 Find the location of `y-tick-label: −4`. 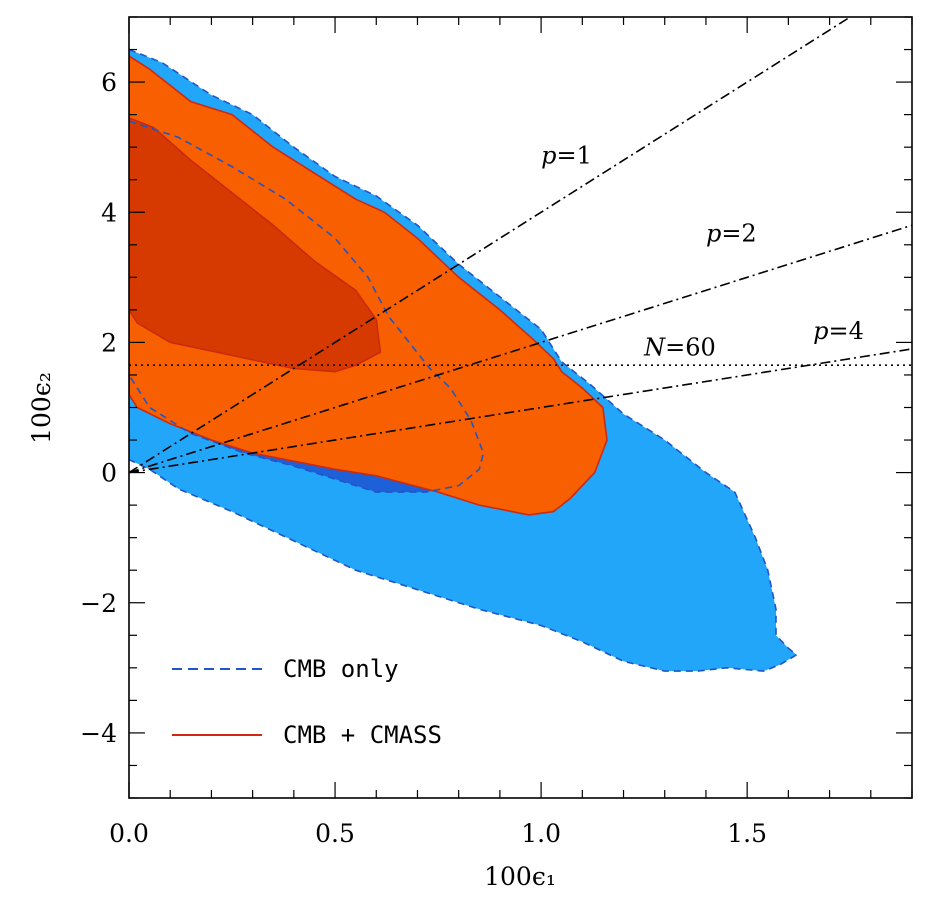

y-tick-label: −4 is located at coordinates (98, 733).